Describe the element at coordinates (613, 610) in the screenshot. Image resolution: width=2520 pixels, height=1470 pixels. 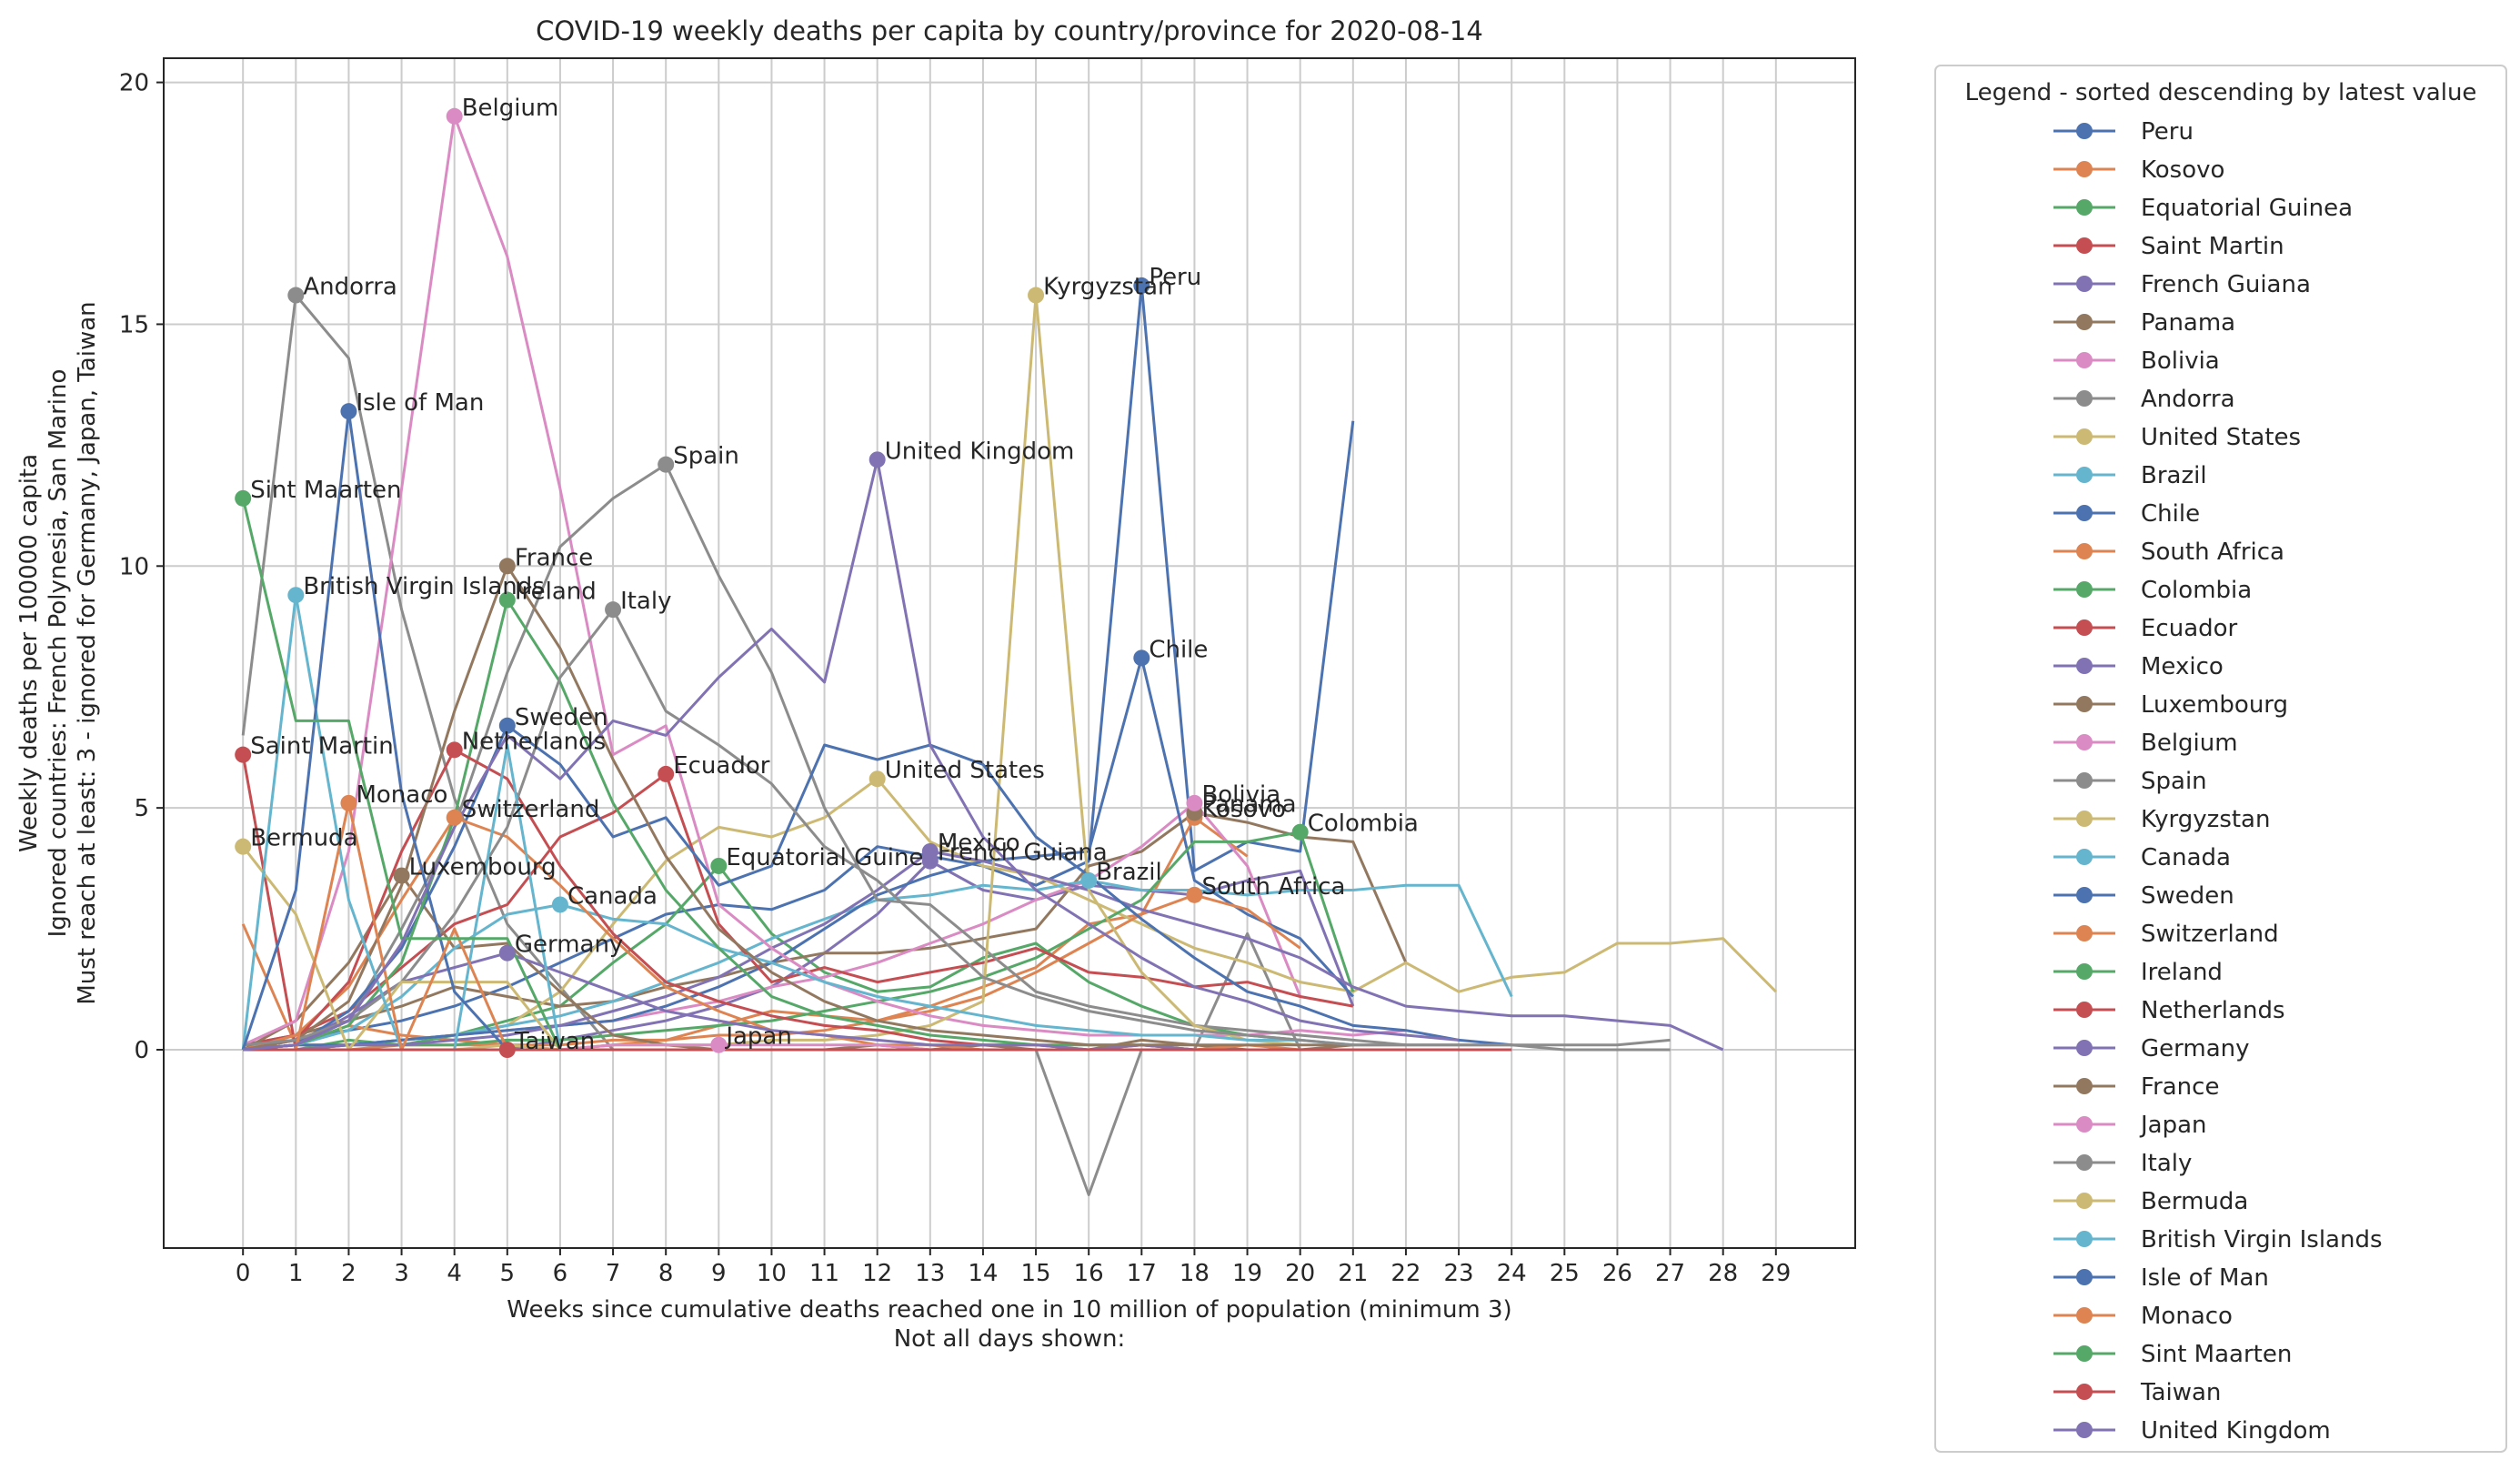
I see `peak-marker-italy` at that location.